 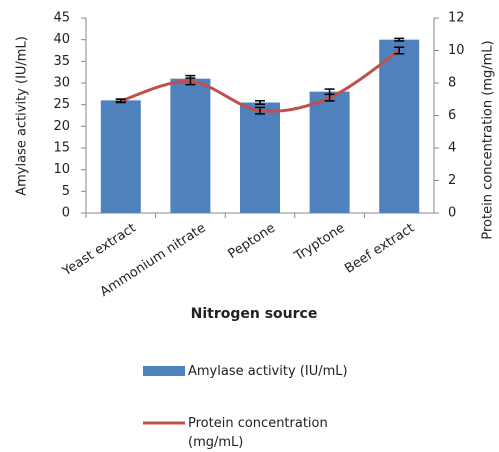 I want to click on y-tick-label: 15, so click(x=61, y=148).